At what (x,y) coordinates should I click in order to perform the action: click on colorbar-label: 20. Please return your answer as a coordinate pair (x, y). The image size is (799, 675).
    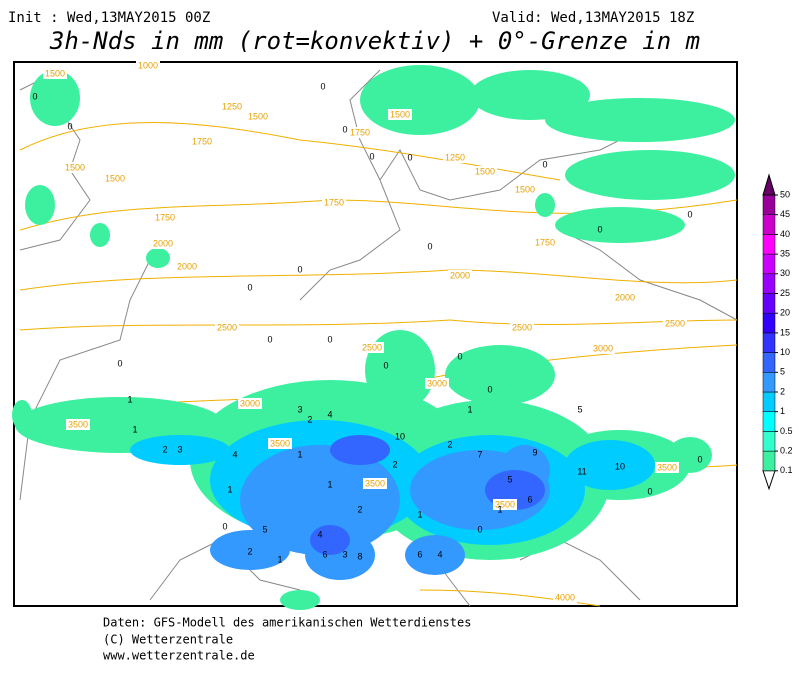
    Looking at the image, I should click on (785, 313).